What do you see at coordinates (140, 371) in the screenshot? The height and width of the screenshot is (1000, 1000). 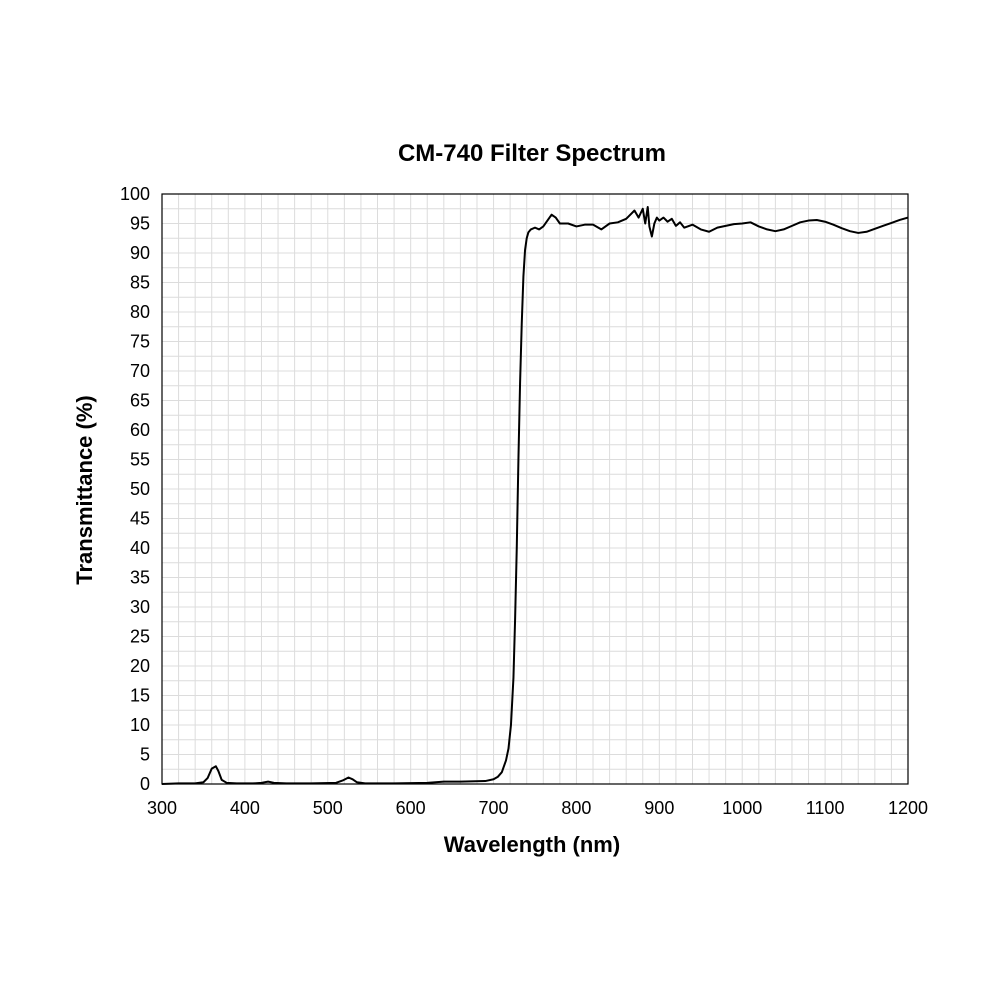 I see `y-tick-label: 70` at bounding box center [140, 371].